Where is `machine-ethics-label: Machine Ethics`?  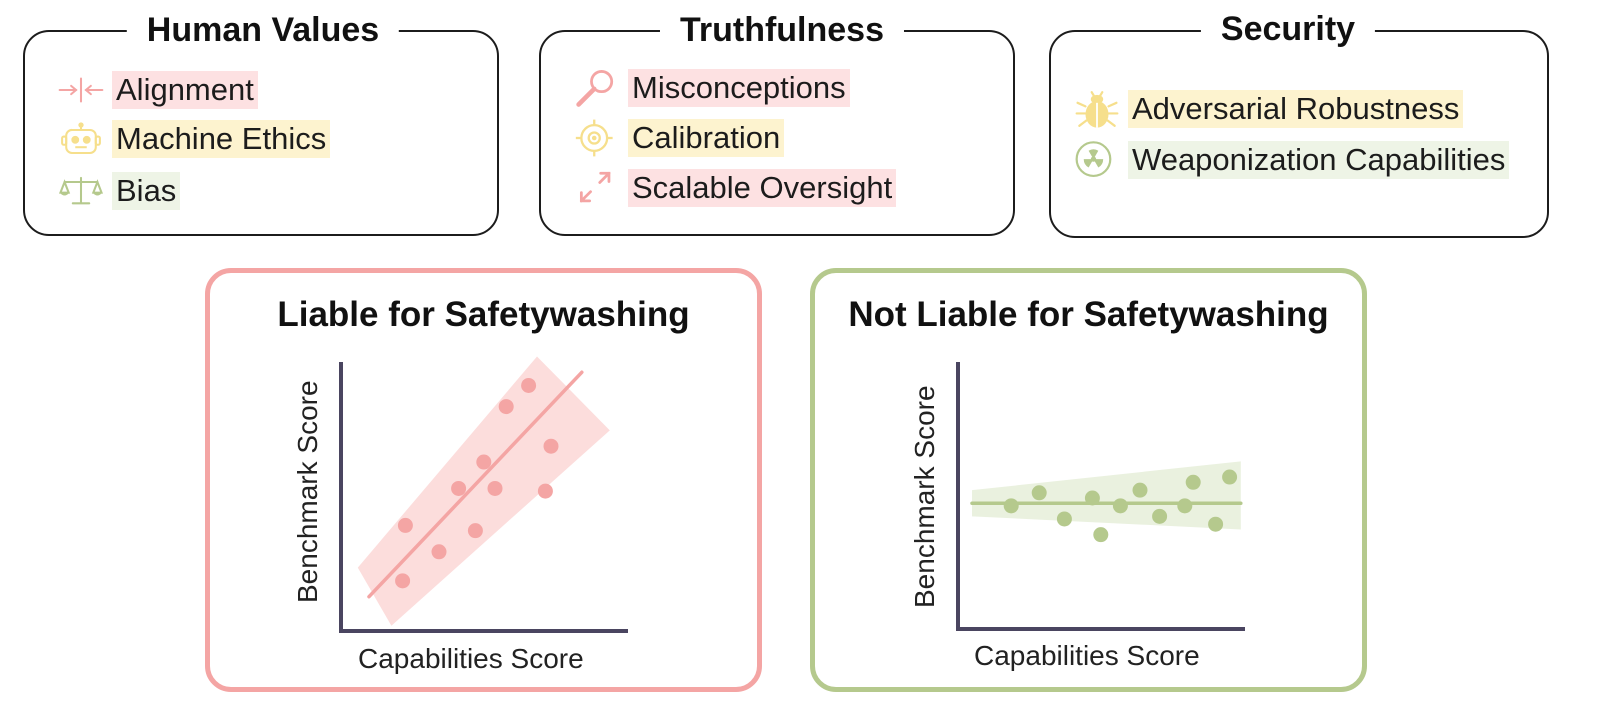 machine-ethics-label: Machine Ethics is located at coordinates (221, 139).